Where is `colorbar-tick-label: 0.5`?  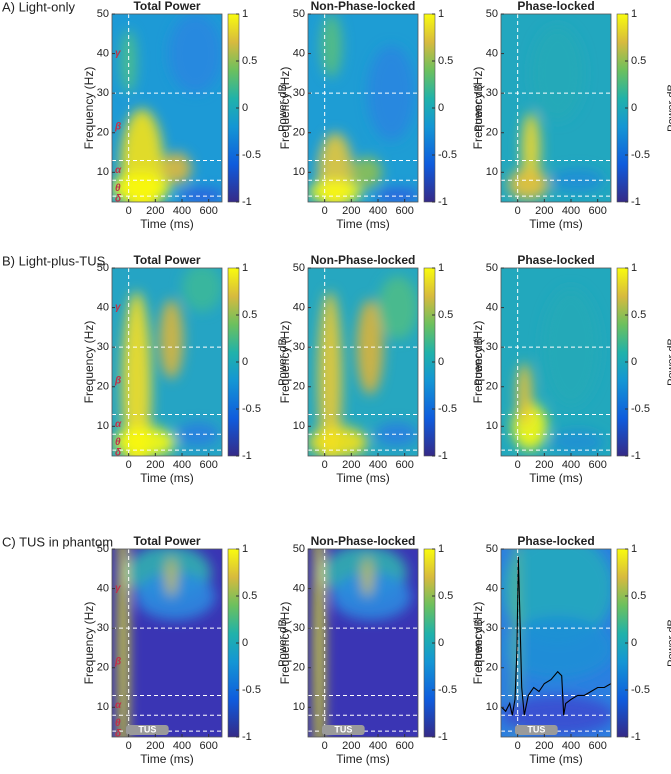
colorbar-tick-label: 0.5 is located at coordinates (638, 315).